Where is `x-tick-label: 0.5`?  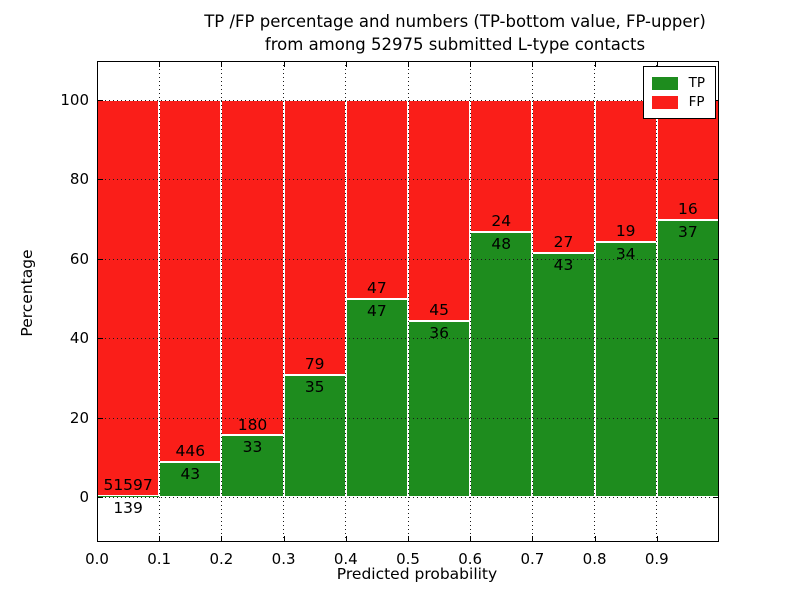
x-tick-label: 0.5 is located at coordinates (408, 559).